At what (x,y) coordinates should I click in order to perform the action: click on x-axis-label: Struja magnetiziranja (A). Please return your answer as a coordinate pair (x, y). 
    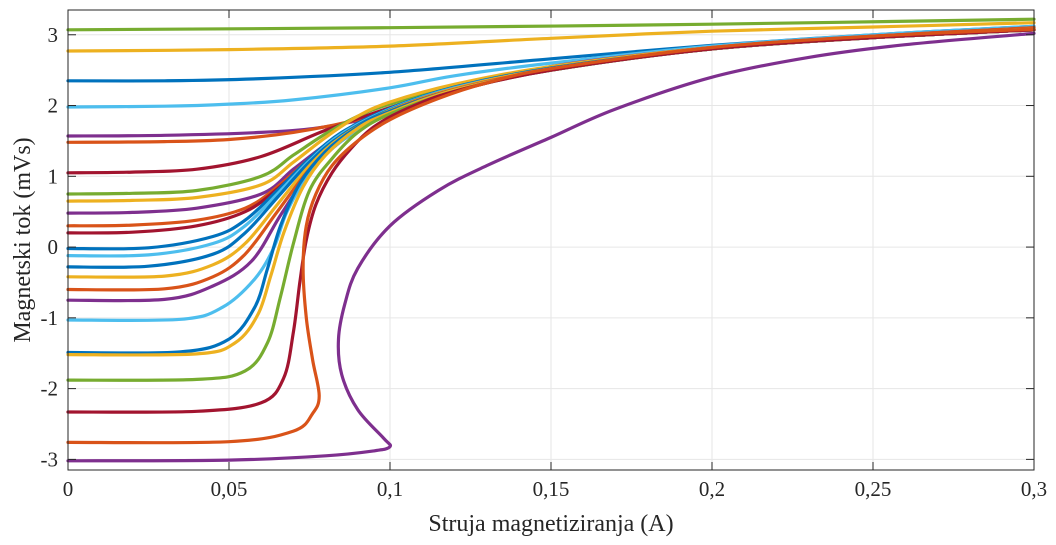
    Looking at the image, I should click on (550, 524).